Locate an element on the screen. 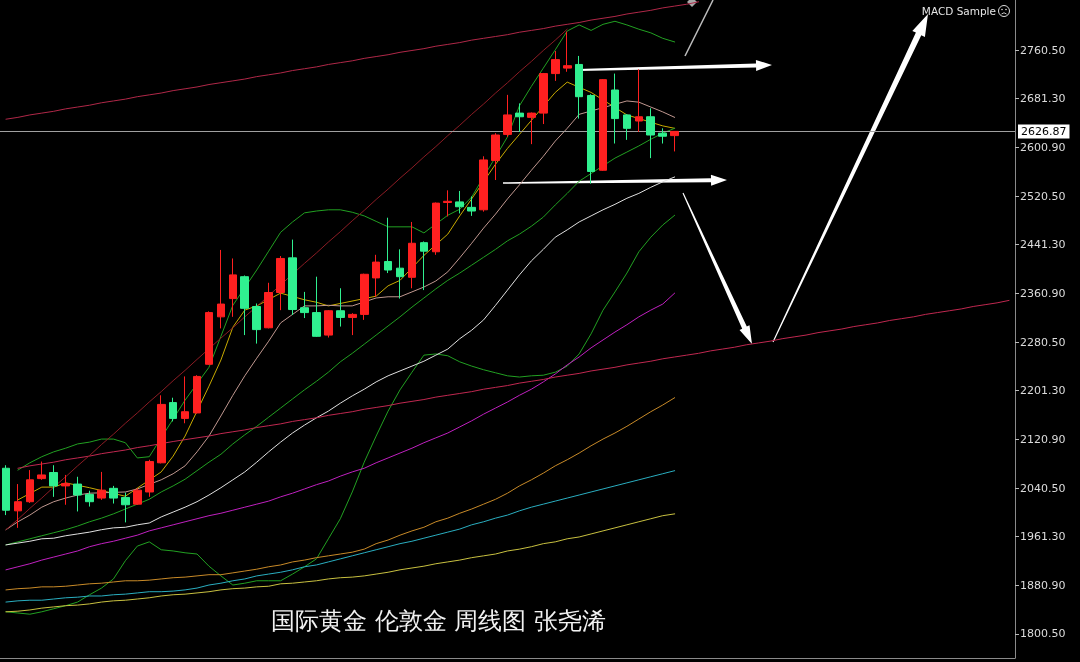 The image size is (1080, 662). y-tick-label: 1961.30 is located at coordinates (1043, 536).